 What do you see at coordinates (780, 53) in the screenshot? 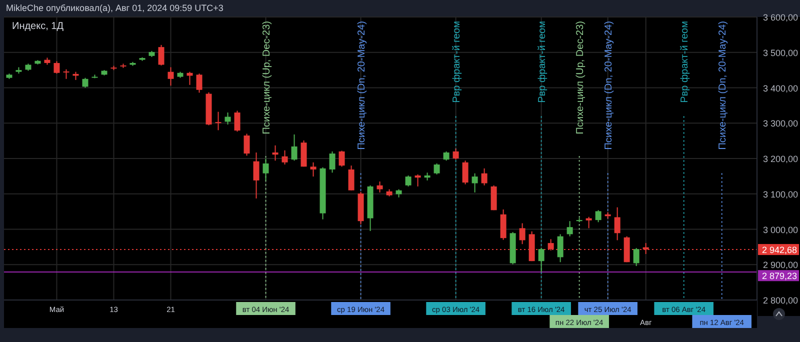
I see `y-tick-label: 3 500,00` at bounding box center [780, 53].